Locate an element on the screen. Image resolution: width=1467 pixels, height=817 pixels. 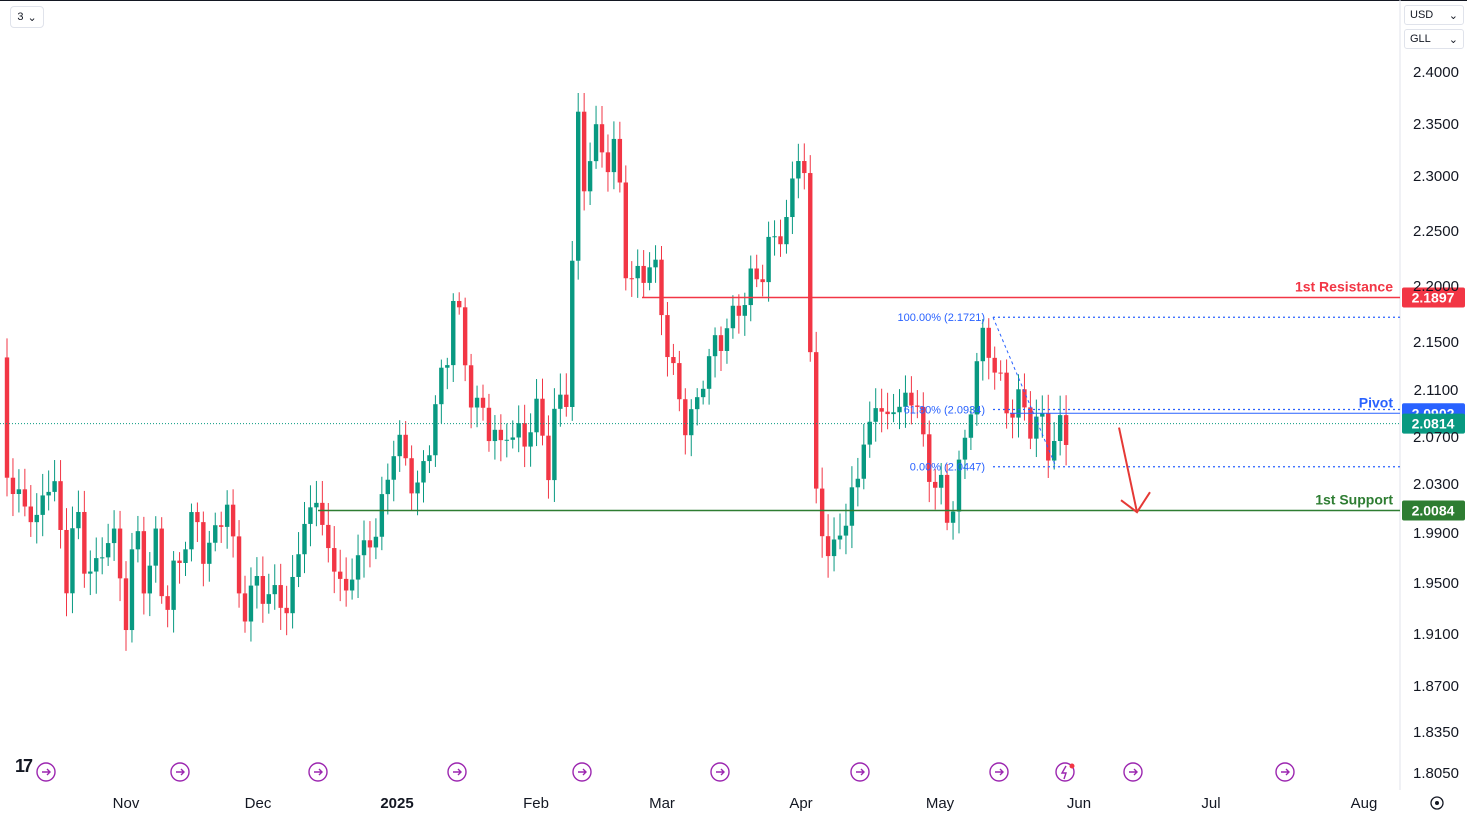
price-tick-label: 1.8350 is located at coordinates (1436, 732).